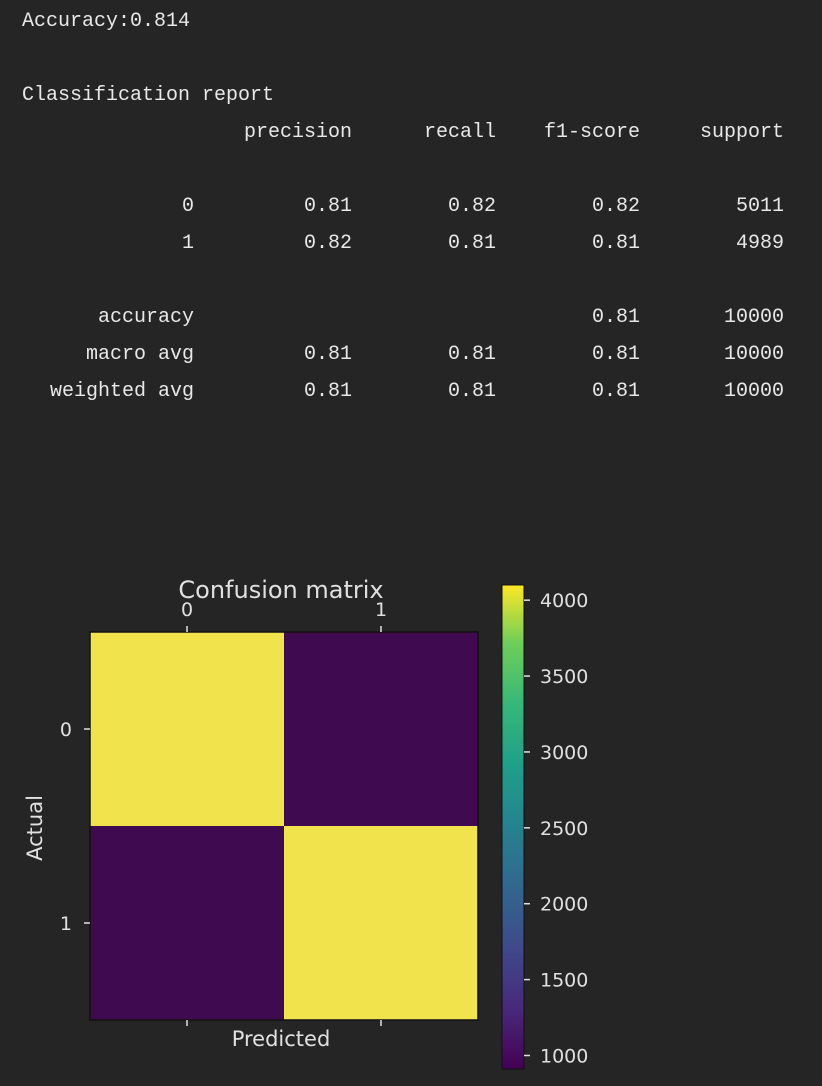 Image resolution: width=822 pixels, height=1086 pixels. Describe the element at coordinates (471, 206) in the screenshot. I see `row-recall: 0.82` at that location.